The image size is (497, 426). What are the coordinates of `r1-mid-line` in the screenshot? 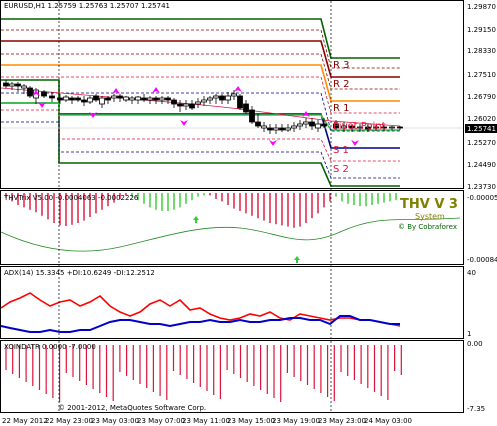 It's located at (200, 95).